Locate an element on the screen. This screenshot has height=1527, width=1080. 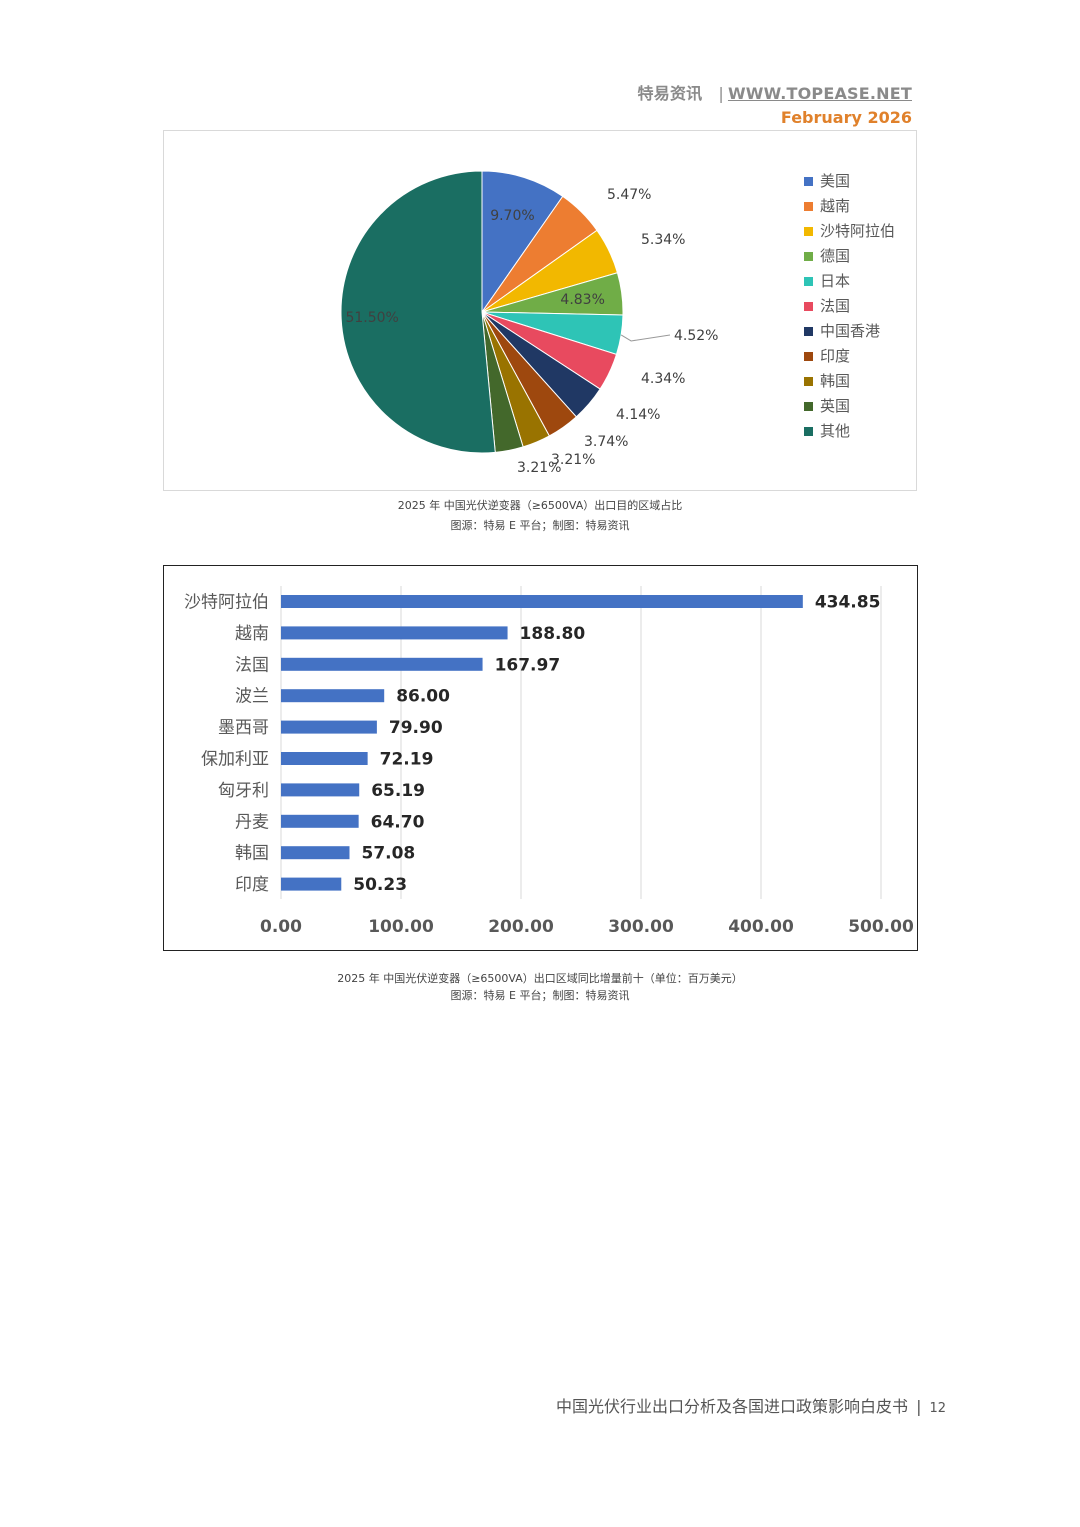
pie-data-label: 51.50% is located at coordinates (371, 318).